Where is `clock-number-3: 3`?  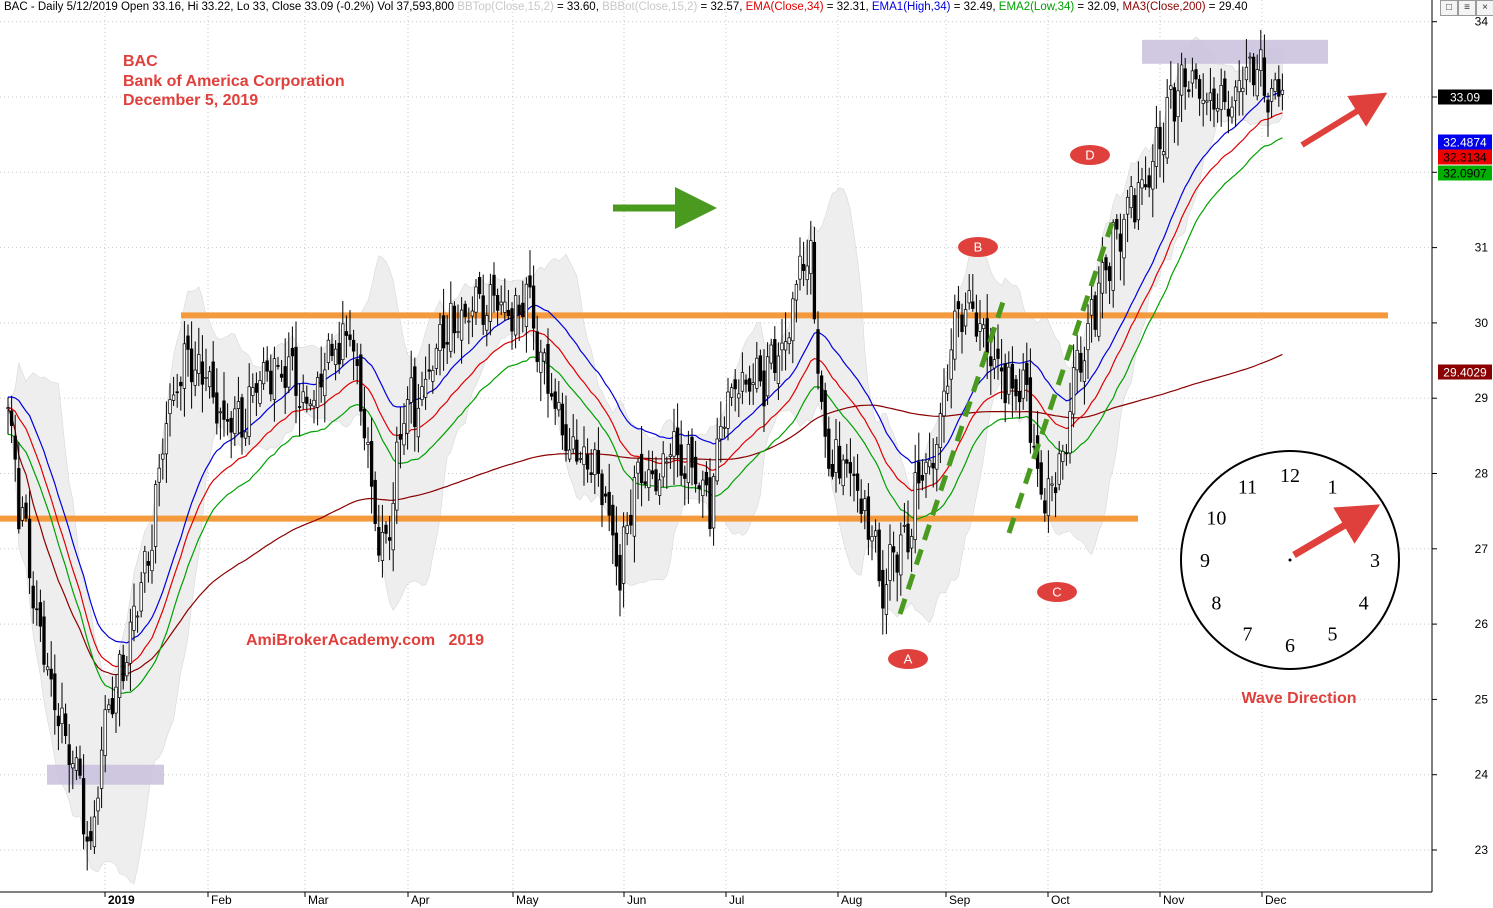 clock-number-3: 3 is located at coordinates (1375, 561).